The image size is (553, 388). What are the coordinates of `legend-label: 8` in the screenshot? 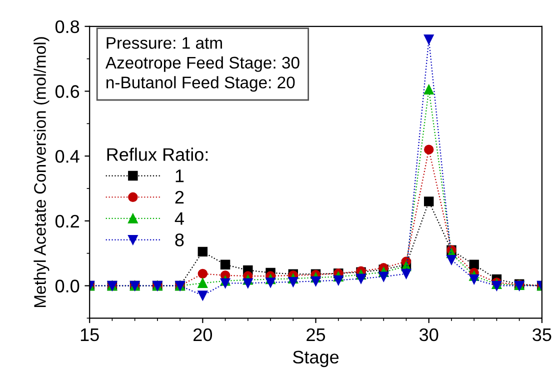 It's located at (179, 240).